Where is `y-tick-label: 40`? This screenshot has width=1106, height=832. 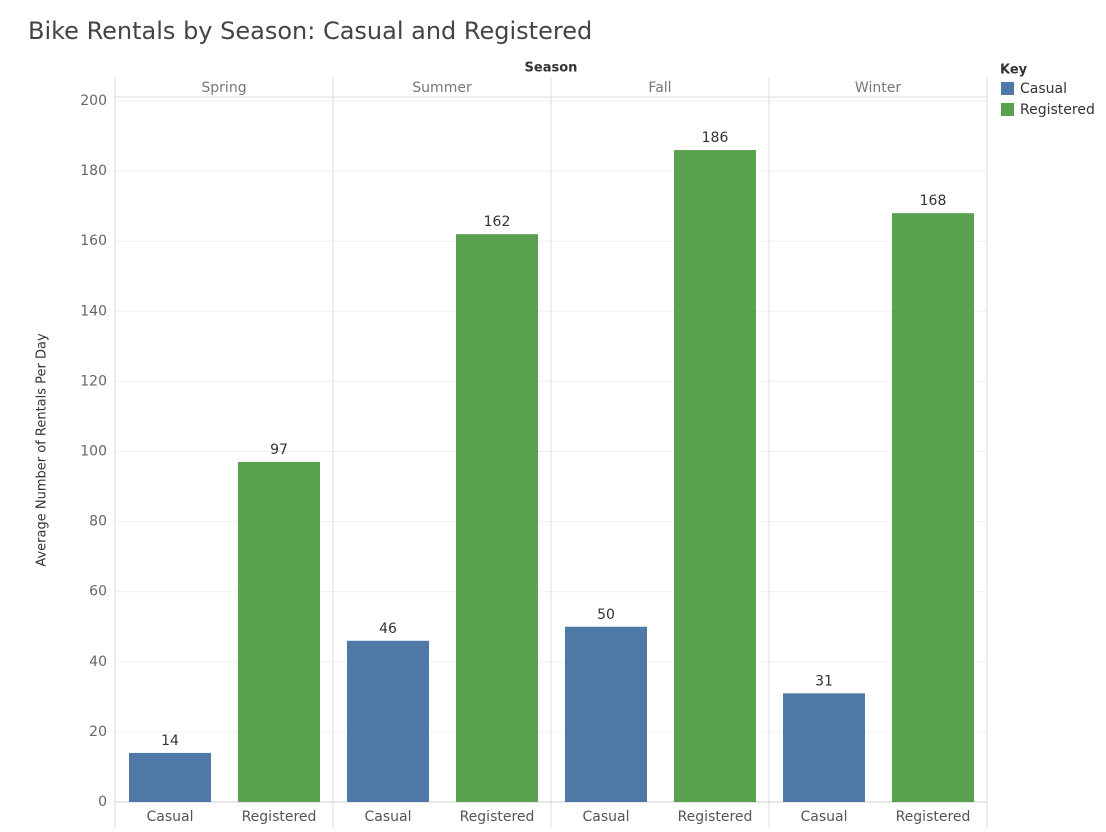 y-tick-label: 40 is located at coordinates (98, 662).